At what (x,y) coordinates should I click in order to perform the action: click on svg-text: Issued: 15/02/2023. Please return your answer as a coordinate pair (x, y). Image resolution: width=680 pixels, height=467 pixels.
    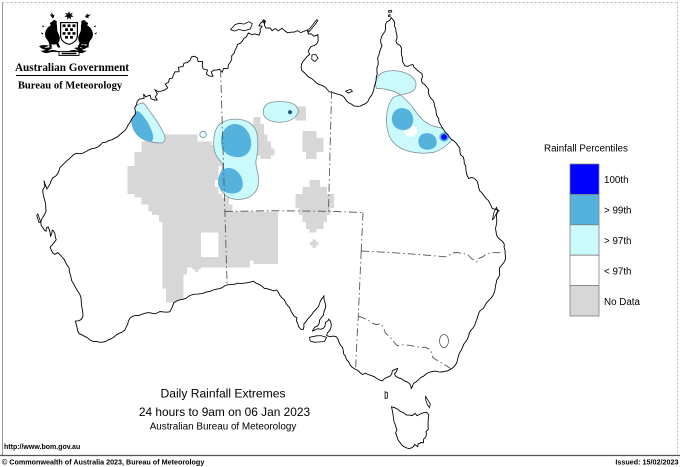
    Looking at the image, I should click on (646, 462).